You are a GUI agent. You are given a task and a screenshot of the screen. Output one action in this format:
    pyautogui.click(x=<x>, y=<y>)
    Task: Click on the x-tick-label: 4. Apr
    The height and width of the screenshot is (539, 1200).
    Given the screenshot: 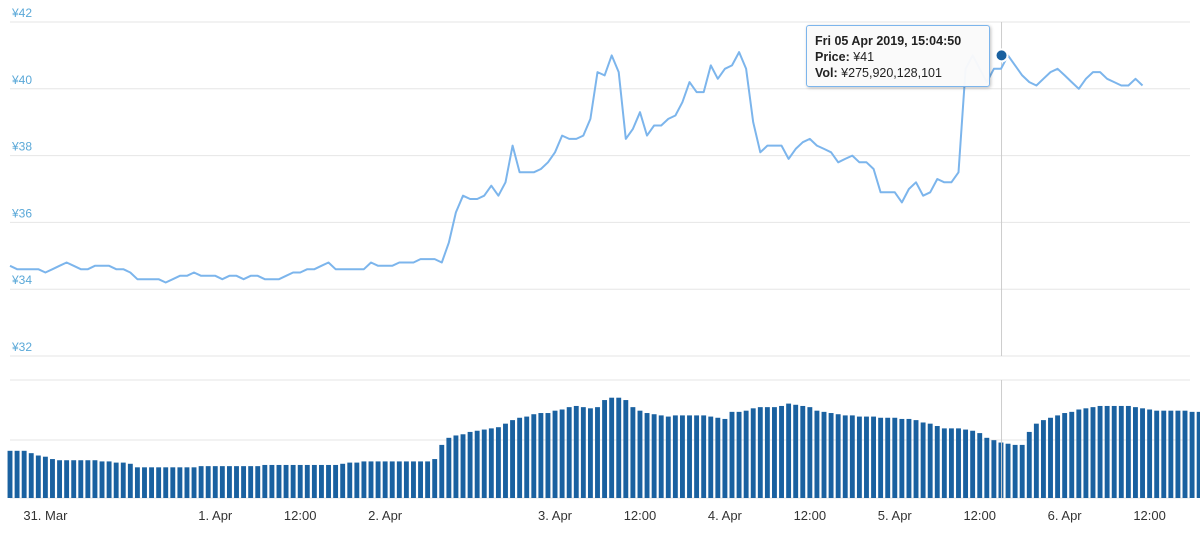 What is the action you would take?
    pyautogui.click(x=725, y=515)
    